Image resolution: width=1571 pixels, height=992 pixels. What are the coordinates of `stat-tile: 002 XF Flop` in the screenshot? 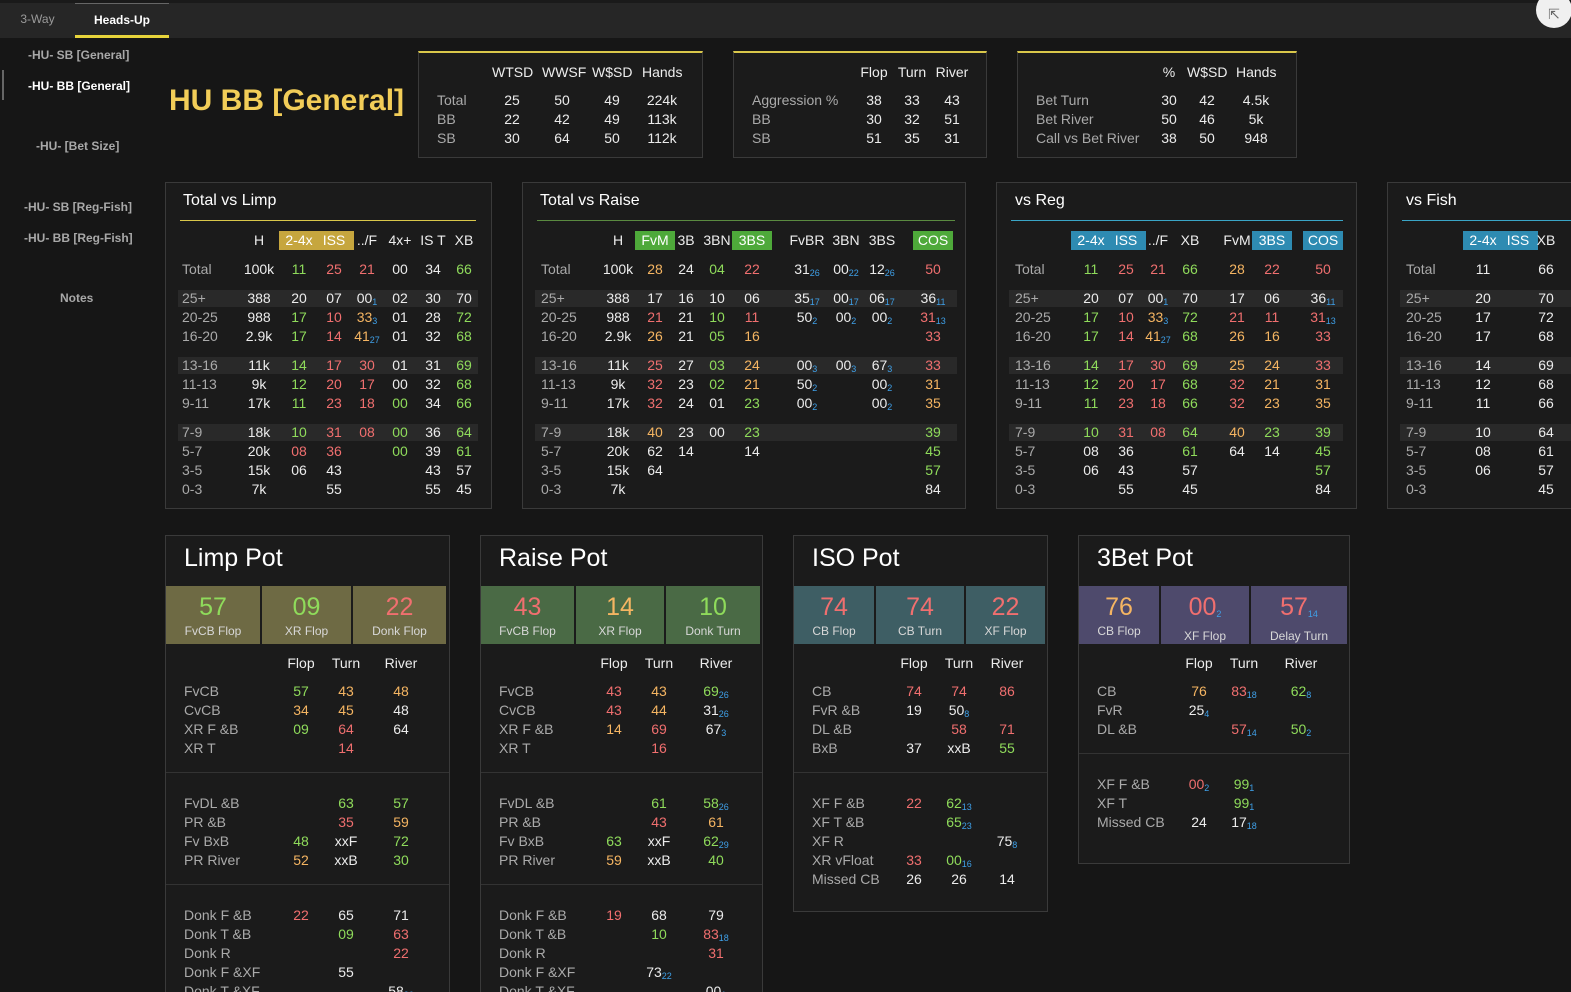 It's located at (1205, 615).